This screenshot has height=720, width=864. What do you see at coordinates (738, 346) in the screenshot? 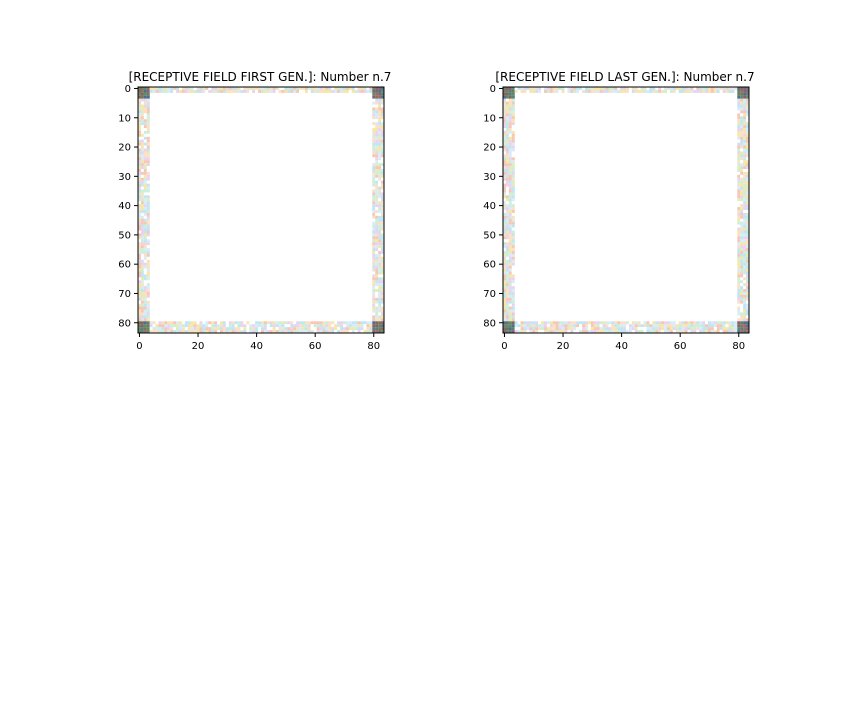
I see `x-tick-label: 80` at bounding box center [738, 346].